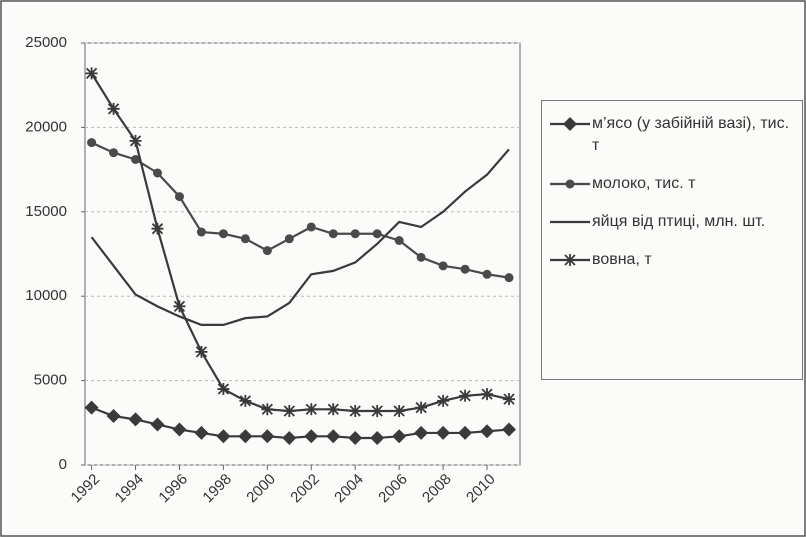  Describe the element at coordinates (305, 489) in the screenshot. I see `x-tick-label: 2002` at that location.